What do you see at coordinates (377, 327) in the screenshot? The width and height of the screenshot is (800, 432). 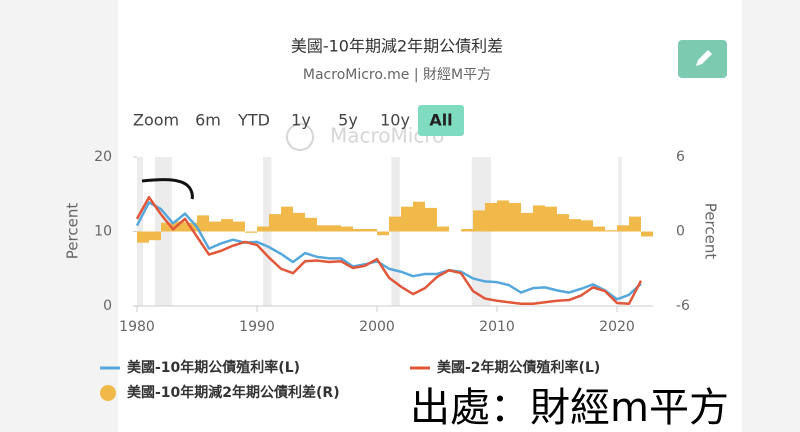 I see `x-tick-label: 2000` at bounding box center [377, 327].